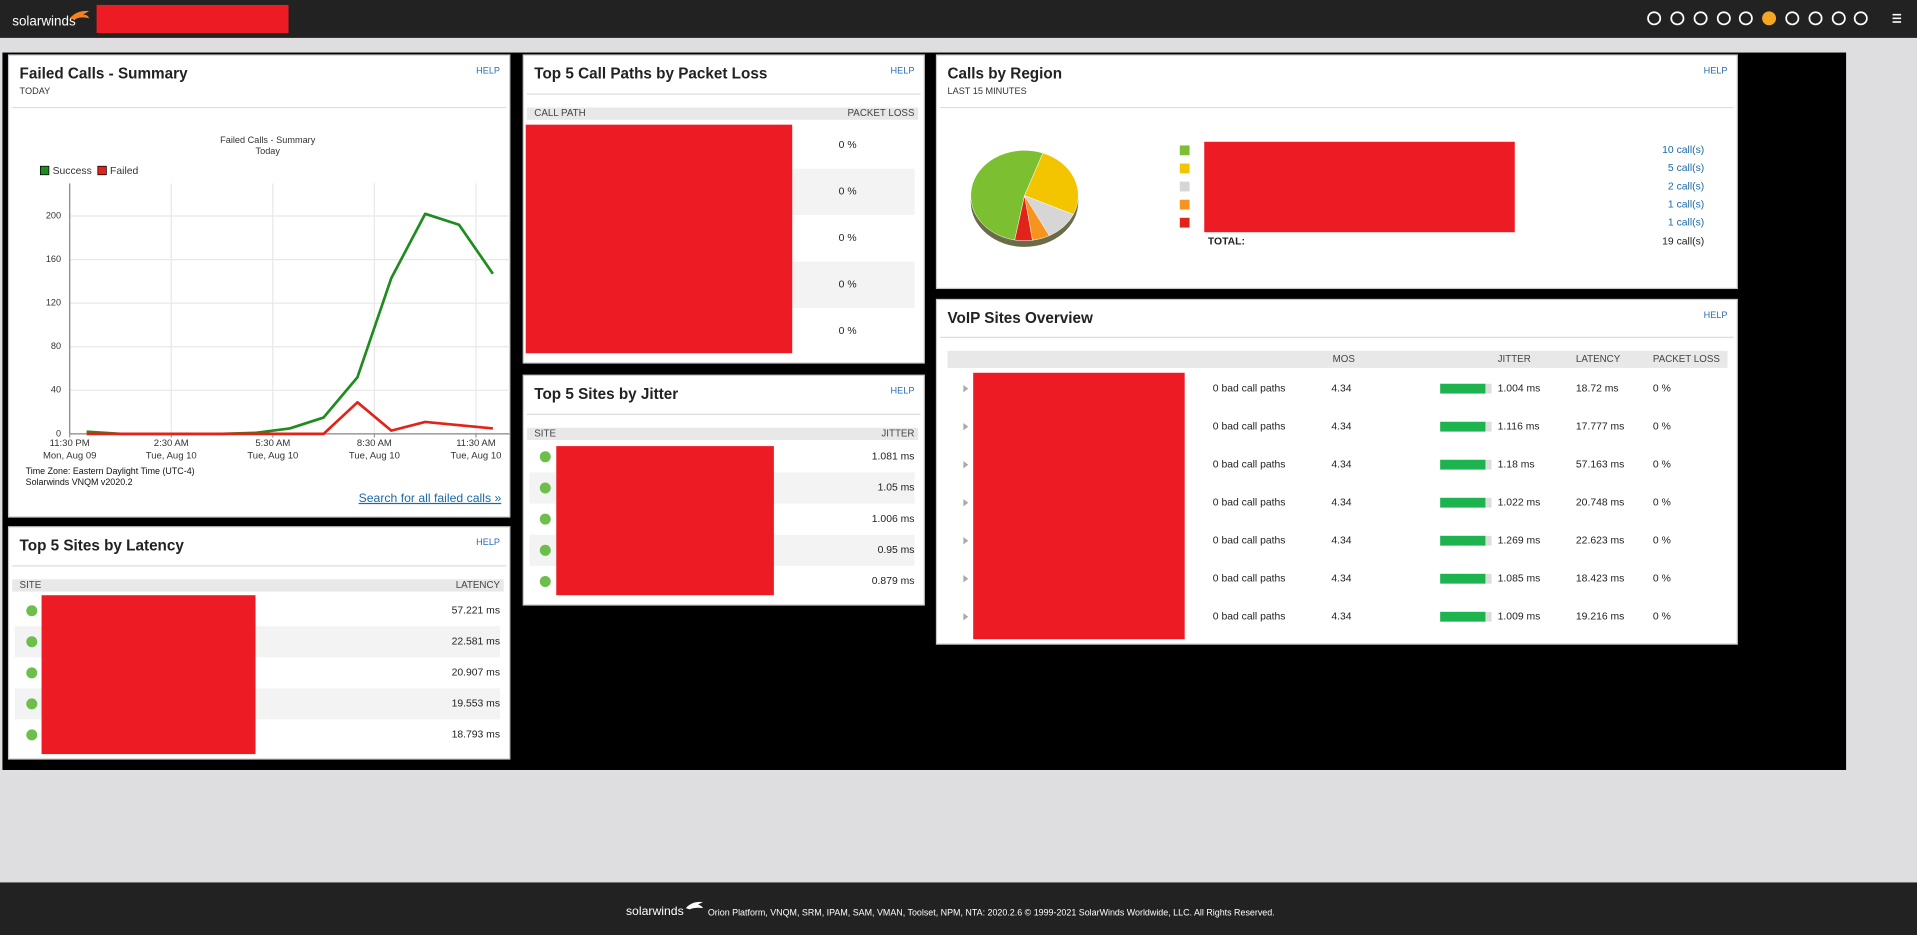  I want to click on widget-title: VoIP Sites Overview, so click(1020, 318).